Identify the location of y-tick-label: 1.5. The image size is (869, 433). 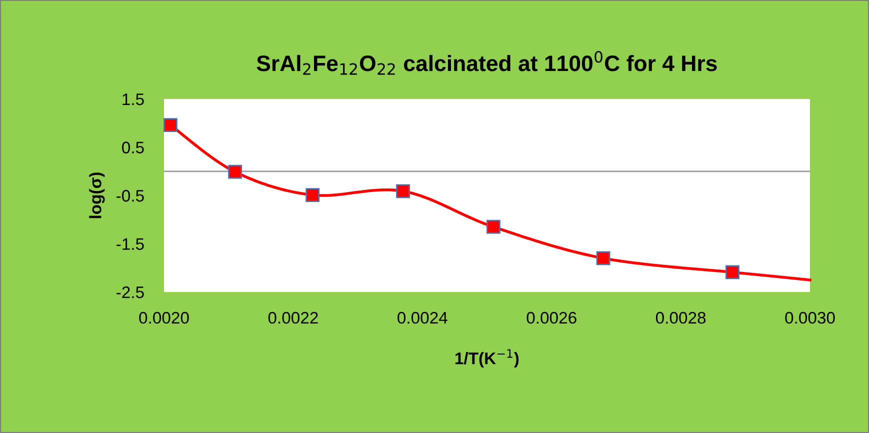
(133, 100).